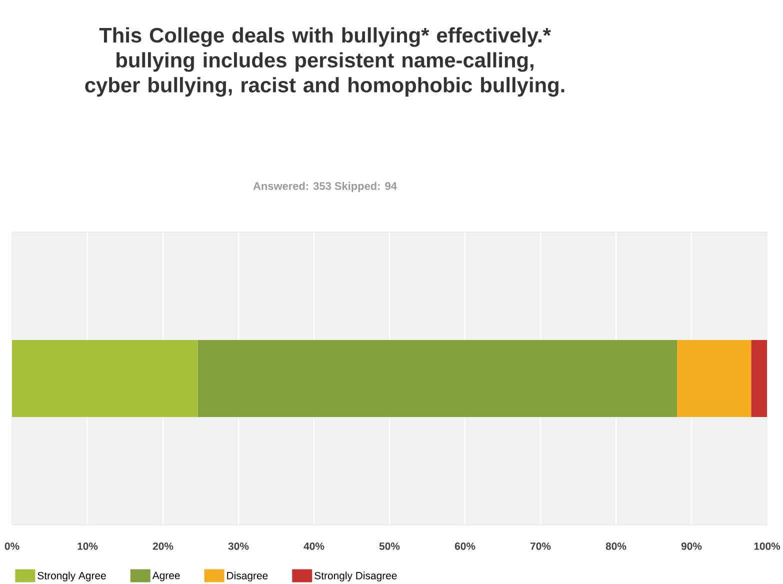  Describe the element at coordinates (166, 577) in the screenshot. I see `legend-label: Agree` at that location.